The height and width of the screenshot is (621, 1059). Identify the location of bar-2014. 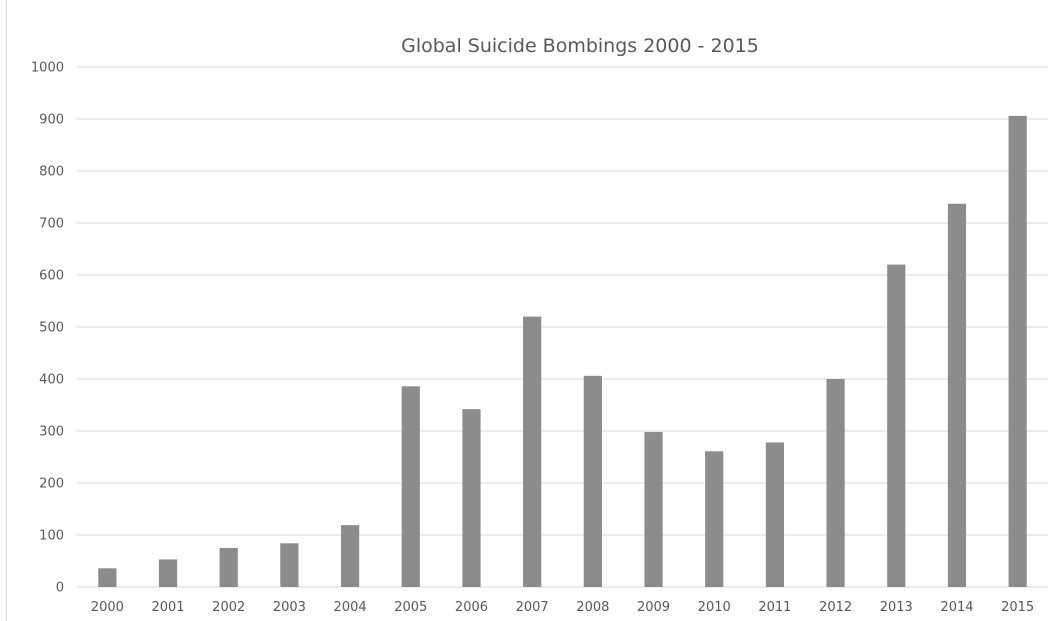
(957, 395).